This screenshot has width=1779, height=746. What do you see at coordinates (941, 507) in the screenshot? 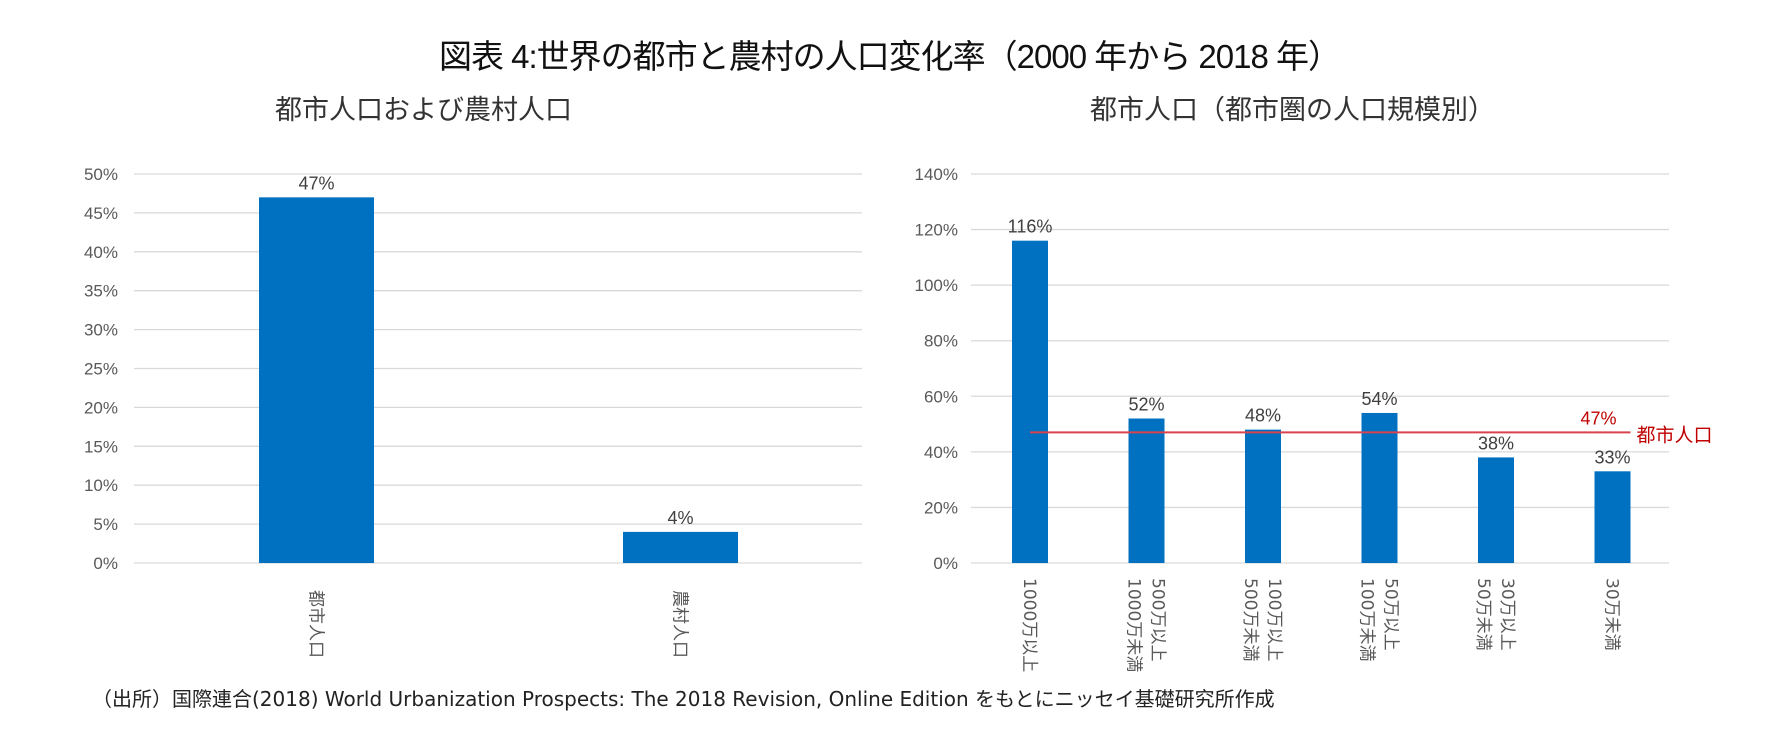
I see `chart1-ytick-label: 20%` at bounding box center [941, 507].